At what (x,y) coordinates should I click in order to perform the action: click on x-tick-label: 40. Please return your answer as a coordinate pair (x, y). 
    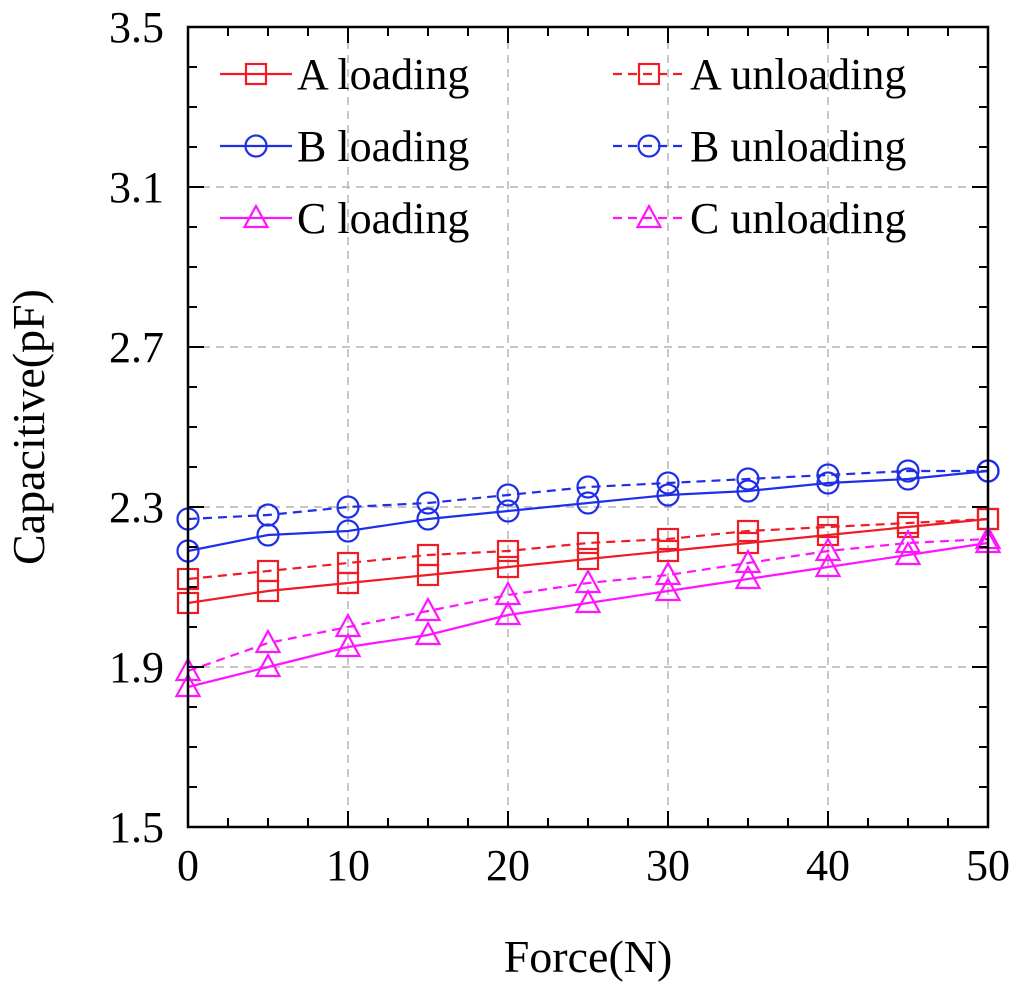
    Looking at the image, I should click on (828, 865).